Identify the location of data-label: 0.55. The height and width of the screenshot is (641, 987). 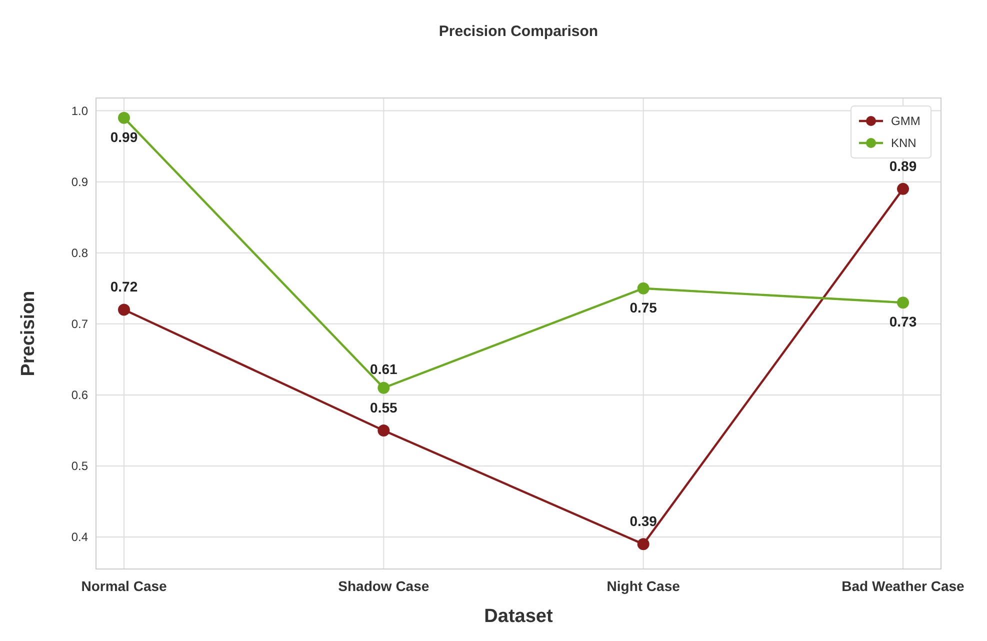
(384, 407).